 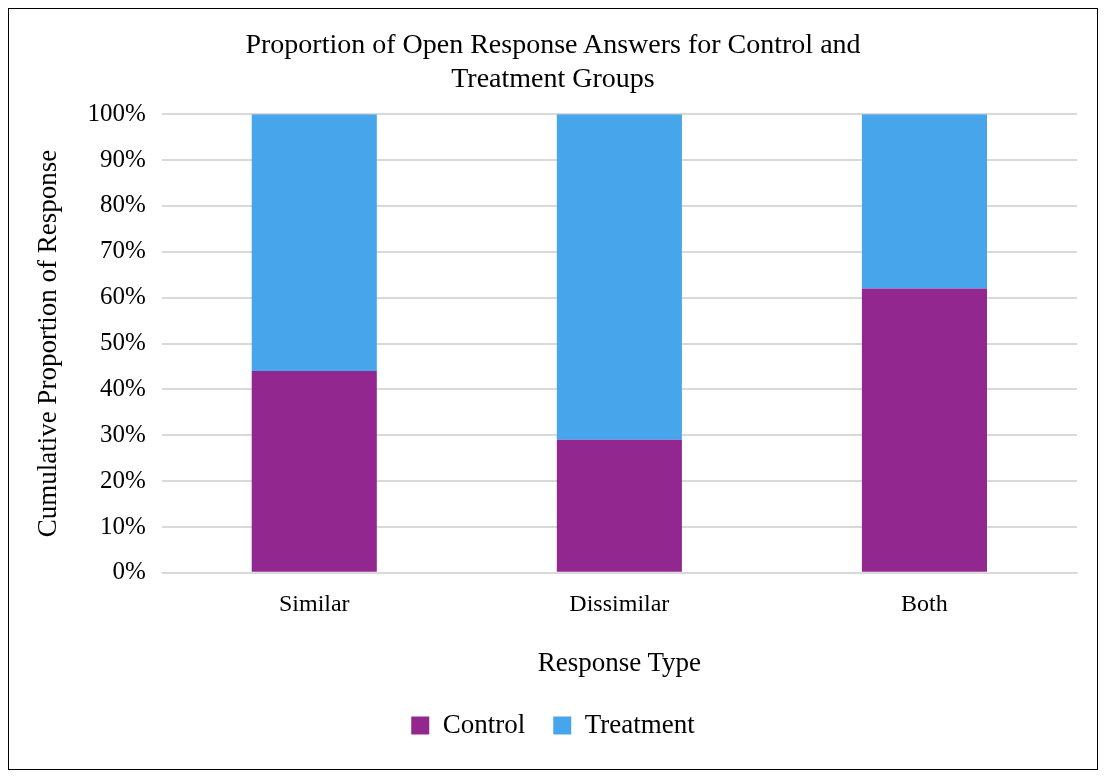 What do you see at coordinates (122, 525) in the screenshot?
I see `y-tick-label: 10%` at bounding box center [122, 525].